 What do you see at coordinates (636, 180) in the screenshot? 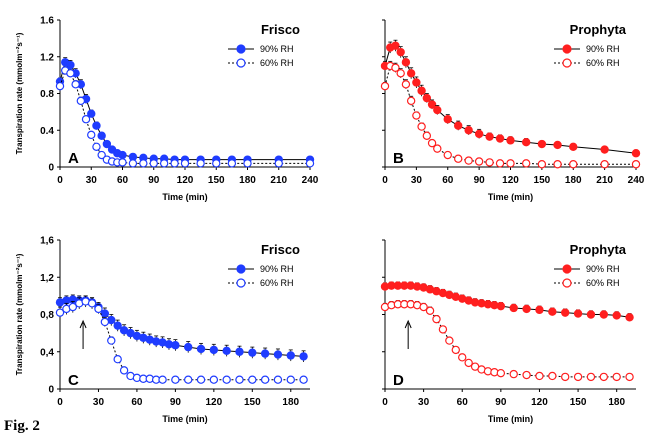
I see `x-tick-label: 240` at bounding box center [636, 180].